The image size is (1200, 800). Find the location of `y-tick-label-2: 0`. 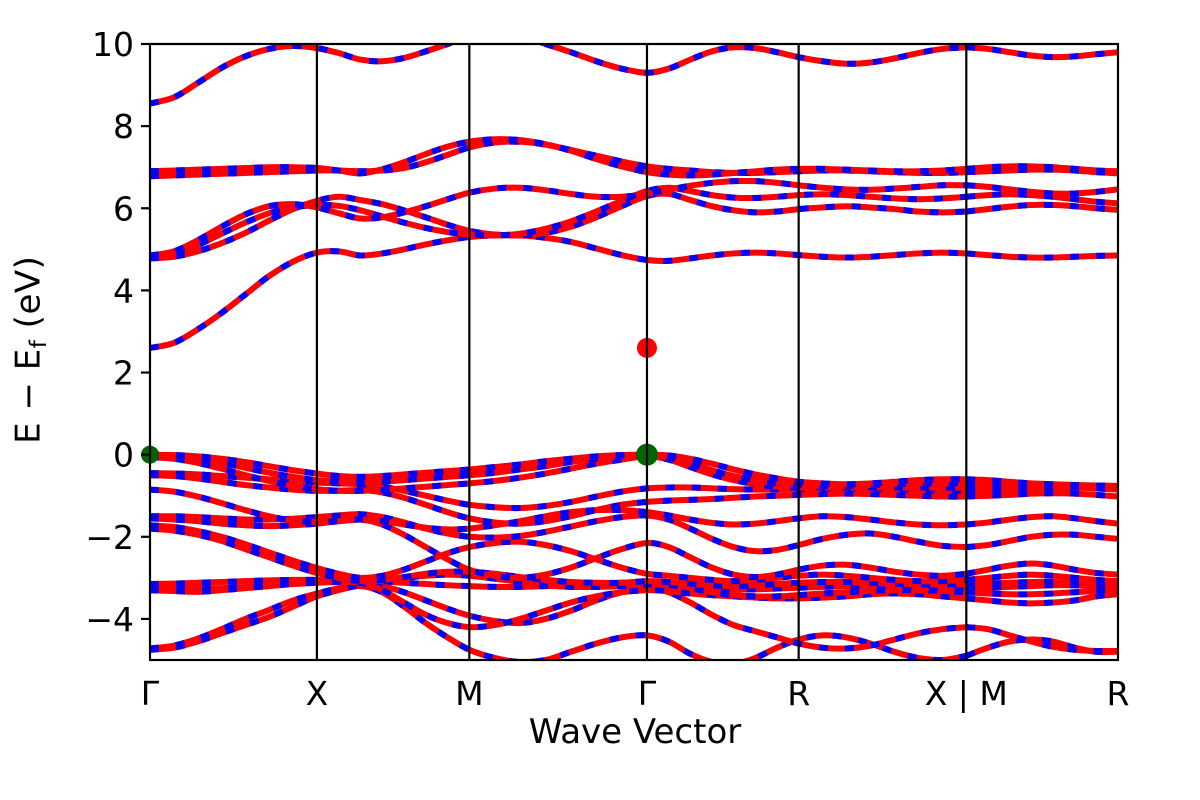

y-tick-label-2: 0 is located at coordinates (123, 455).